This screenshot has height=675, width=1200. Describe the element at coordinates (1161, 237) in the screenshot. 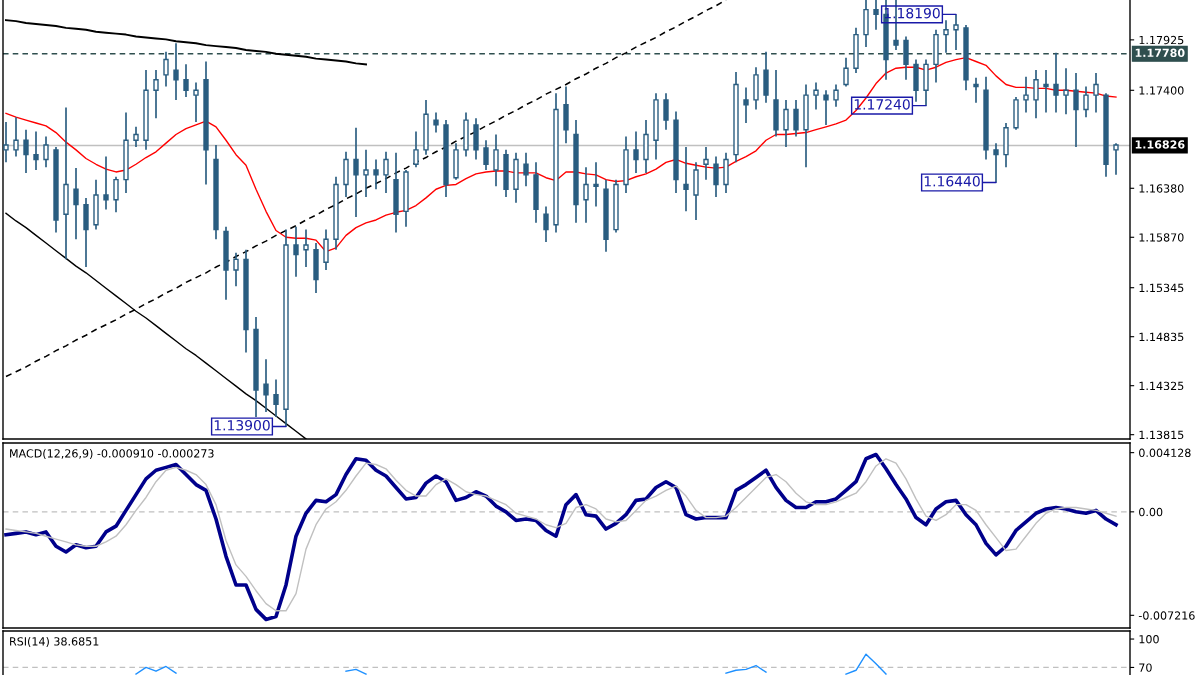

I see `y-tick-label: 1.15870` at that location.